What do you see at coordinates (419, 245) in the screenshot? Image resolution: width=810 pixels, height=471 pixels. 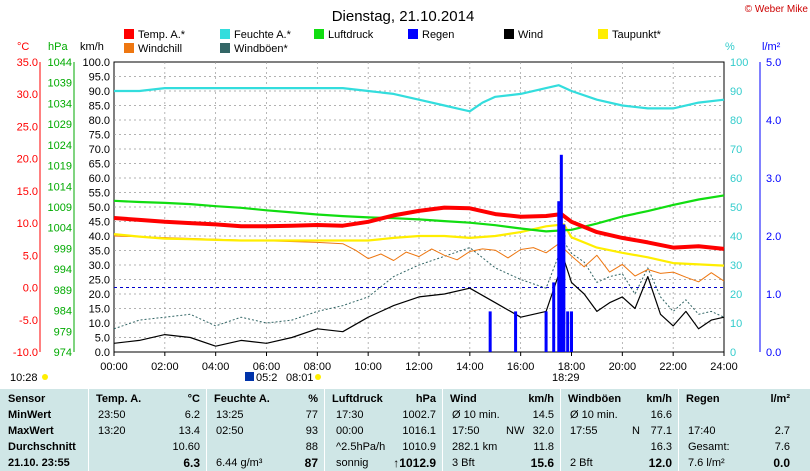 I see `series-taupunkt` at bounding box center [419, 245].